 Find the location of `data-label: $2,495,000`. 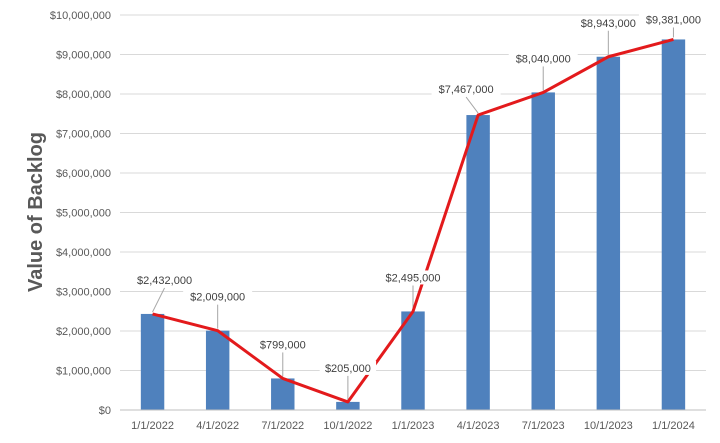

data-label: $2,495,000 is located at coordinates (412, 278).